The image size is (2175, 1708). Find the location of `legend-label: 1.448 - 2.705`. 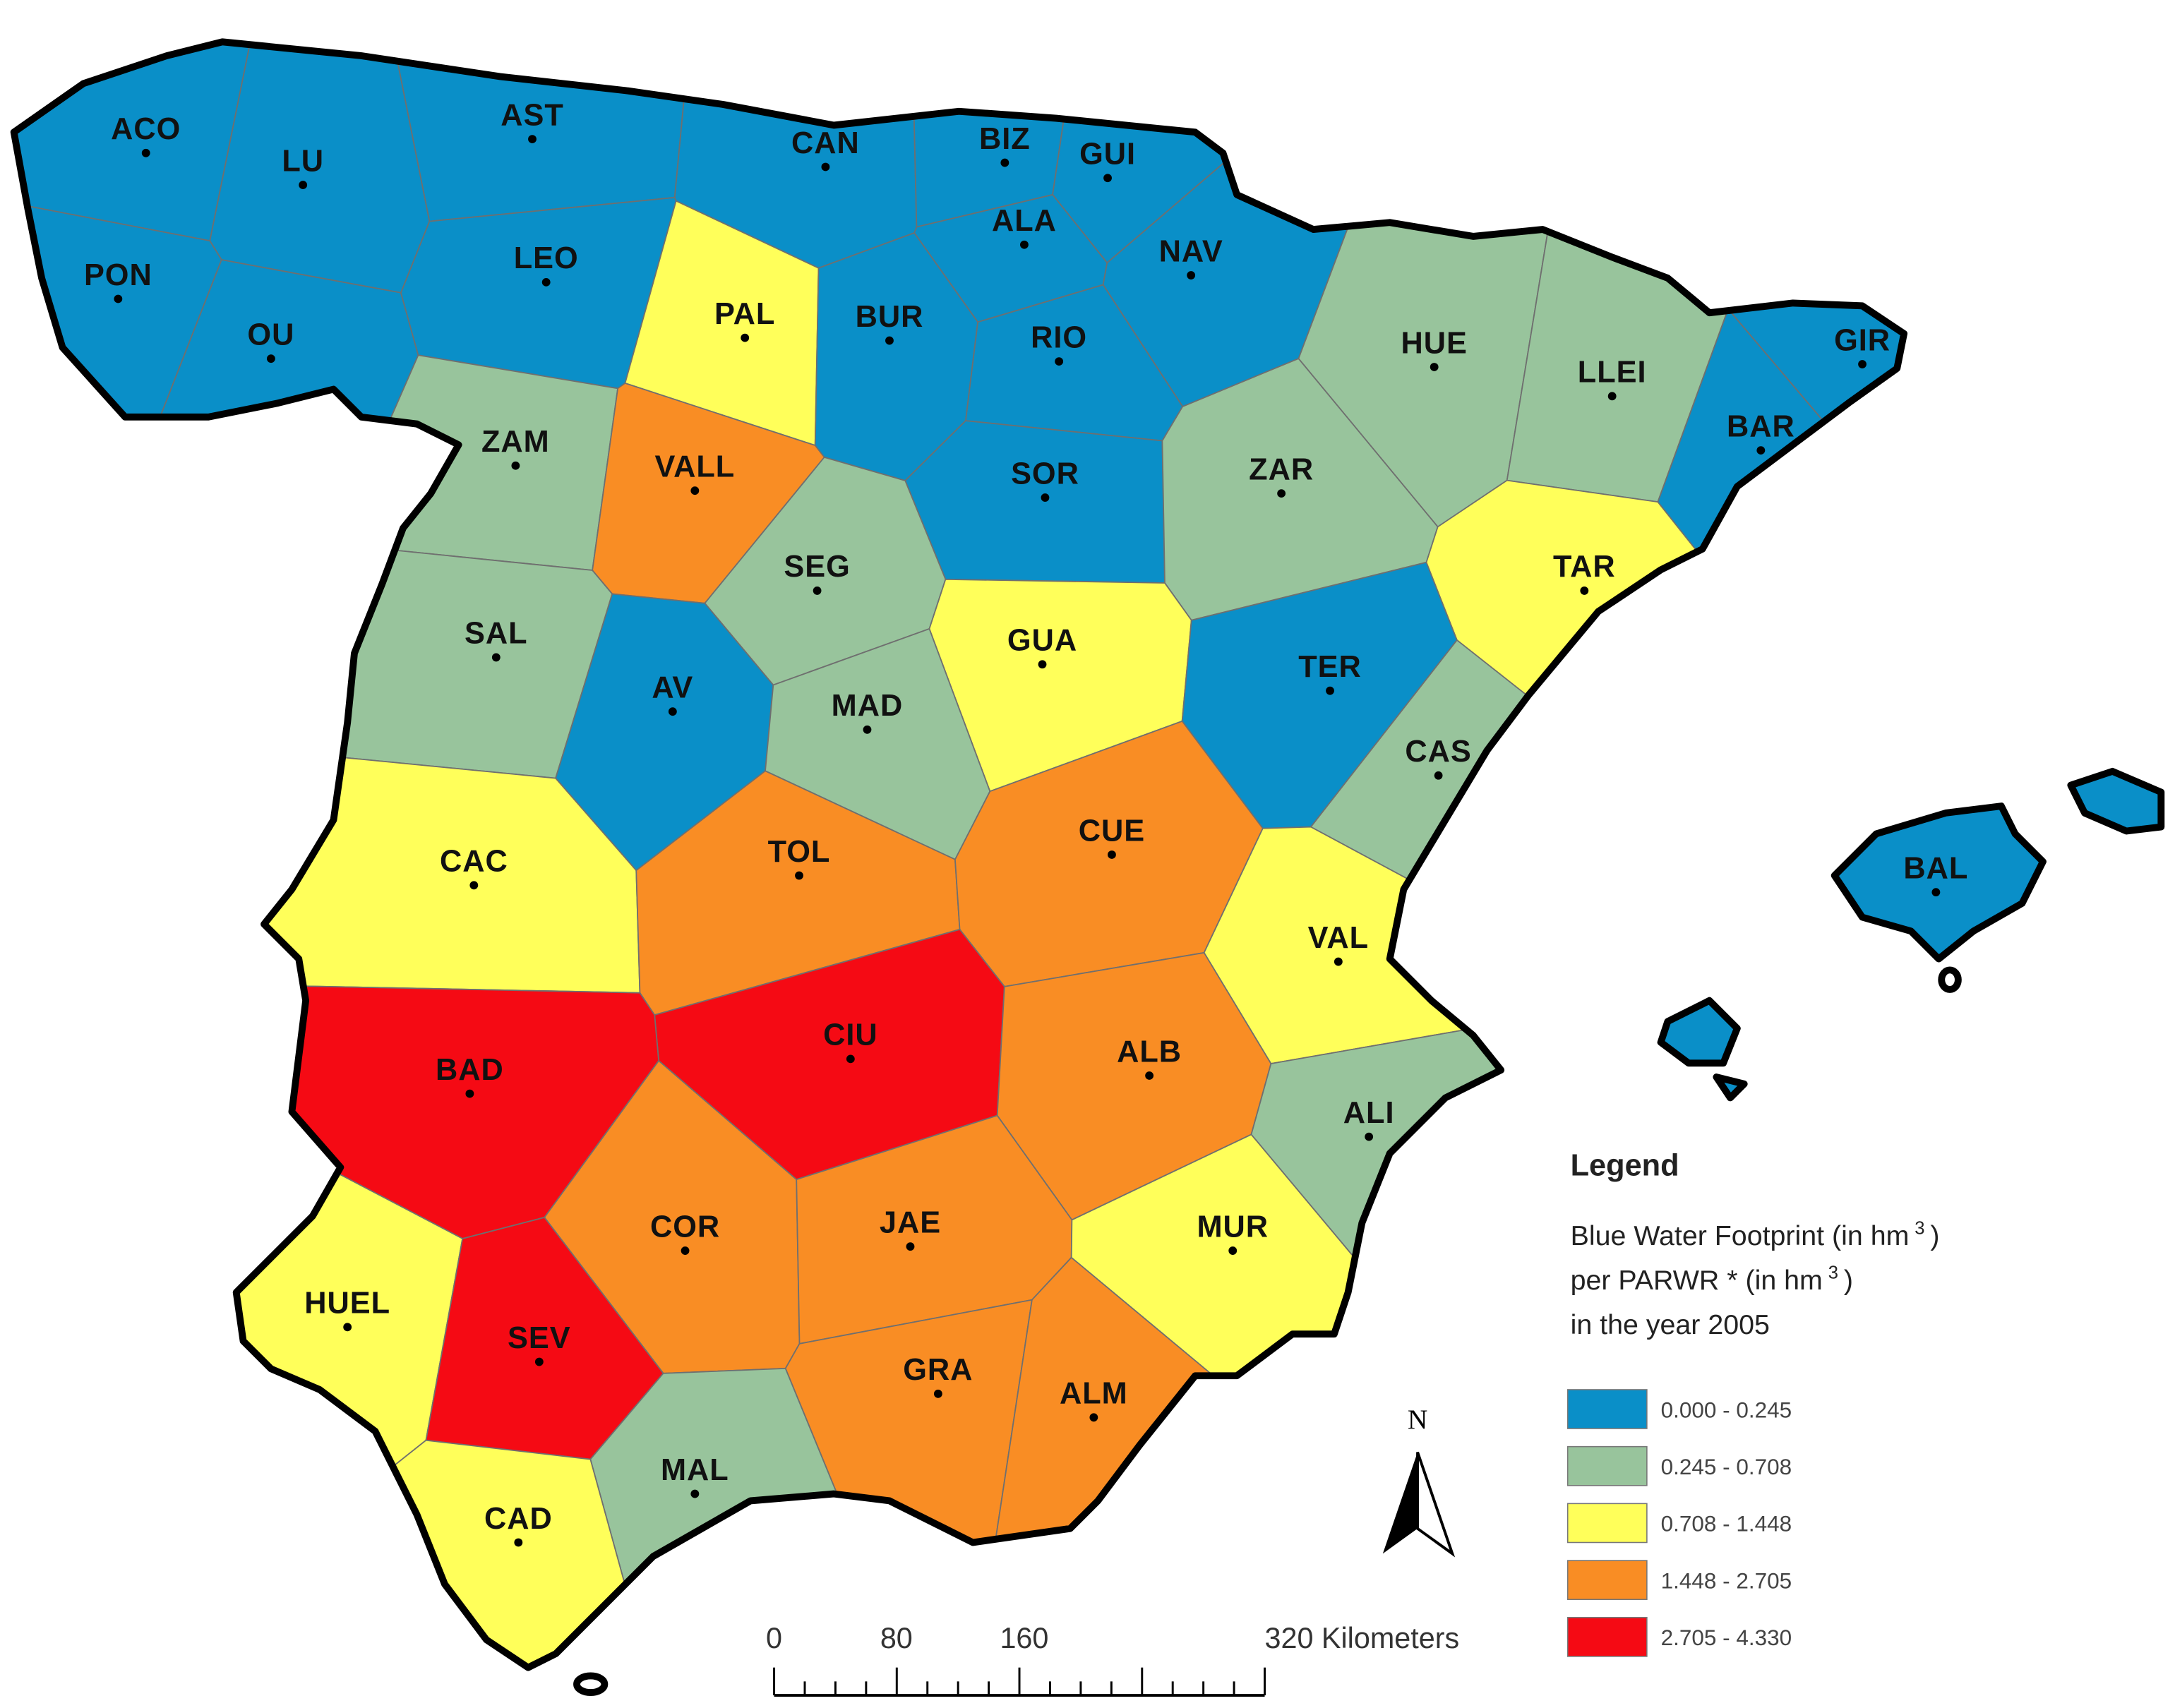

legend-label: 1.448 - 2.705 is located at coordinates (1726, 1581).